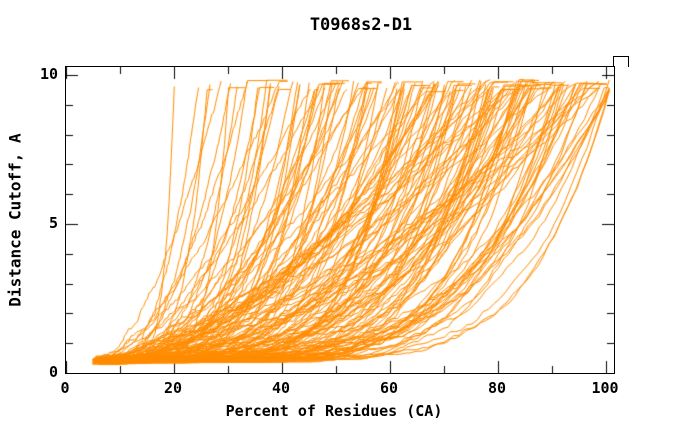 The image size is (680, 440). Describe the element at coordinates (621, 61) in the screenshot. I see `frame-corner-notch` at that location.